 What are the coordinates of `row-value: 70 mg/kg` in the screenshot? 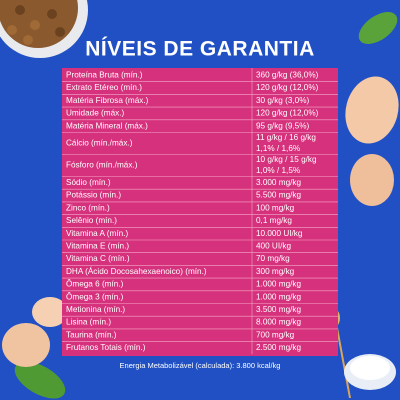 It's located at (273, 258).